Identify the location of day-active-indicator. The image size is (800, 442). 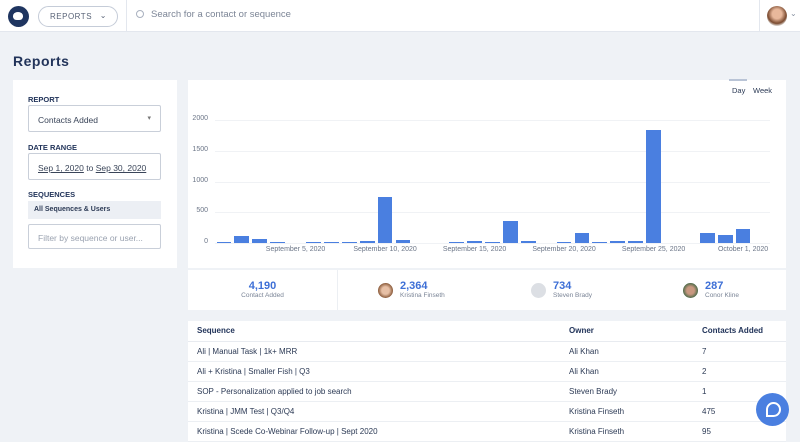
(738, 80).